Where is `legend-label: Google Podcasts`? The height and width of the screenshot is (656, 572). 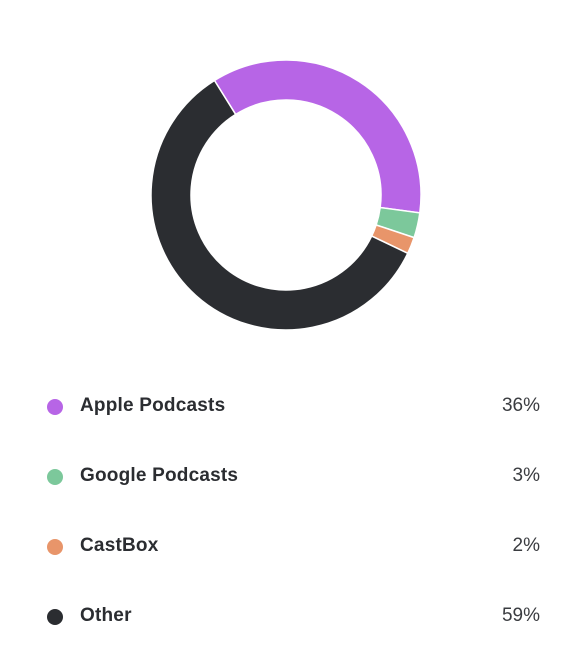 legend-label: Google Podcasts is located at coordinates (159, 475).